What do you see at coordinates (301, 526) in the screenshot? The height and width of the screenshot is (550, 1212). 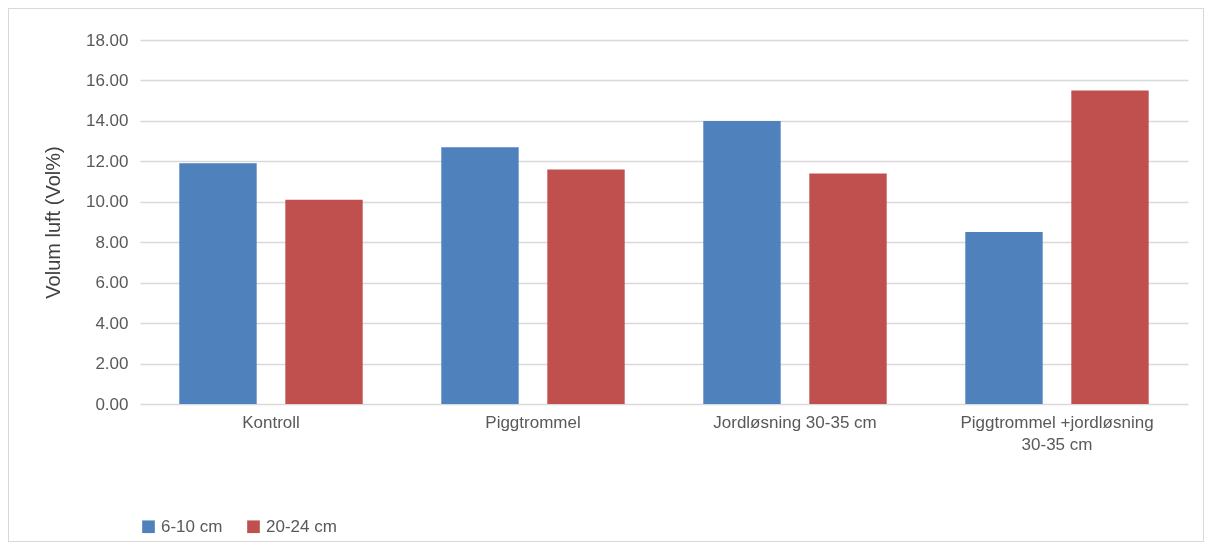 I see `legend-label: 20-24 cm` at bounding box center [301, 526].